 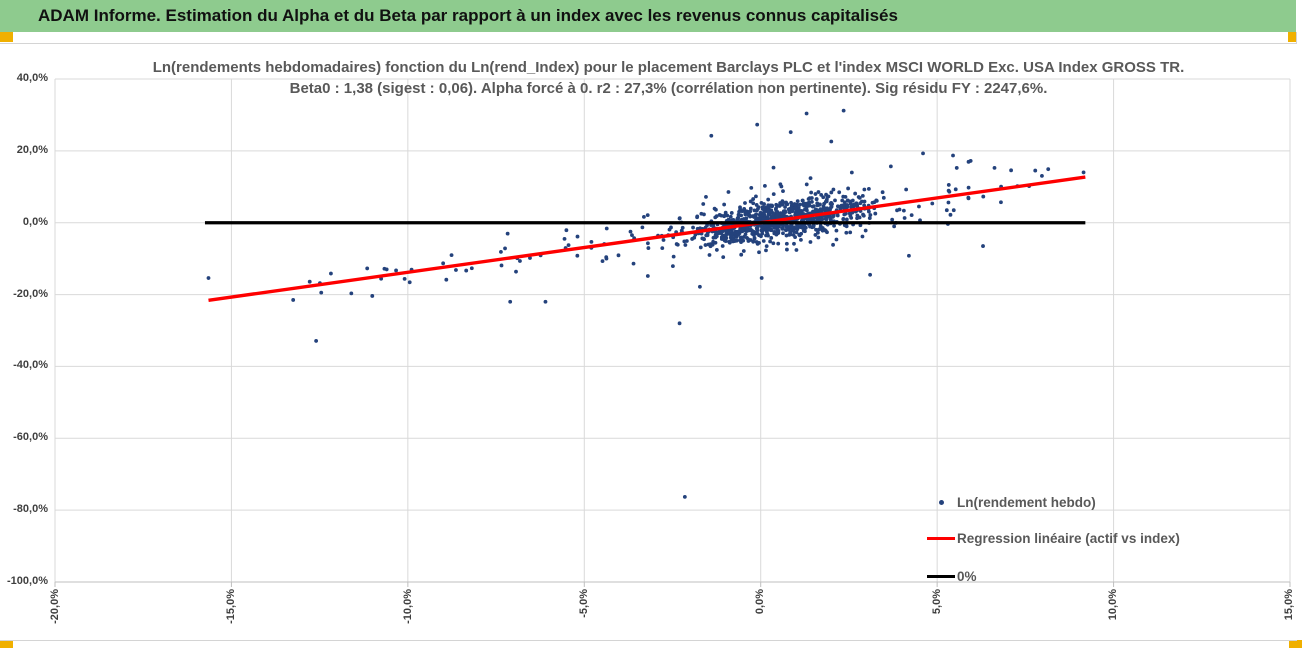 What do you see at coordinates (30, 509) in the screenshot?
I see `y-tick-label: -80,0%` at bounding box center [30, 509].